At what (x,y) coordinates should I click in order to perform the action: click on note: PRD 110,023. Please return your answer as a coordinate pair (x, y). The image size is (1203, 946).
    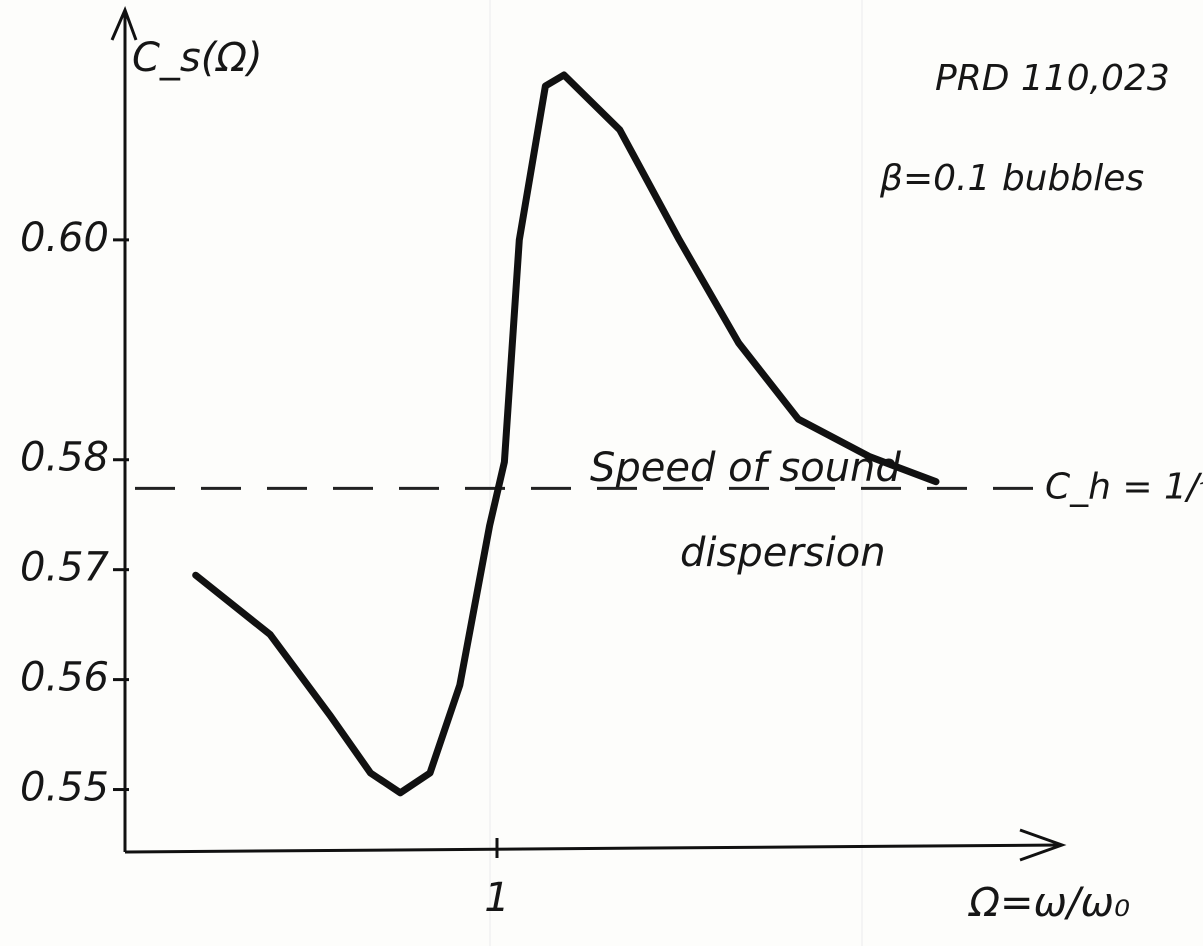
    Looking at the image, I should click on (1052, 78).